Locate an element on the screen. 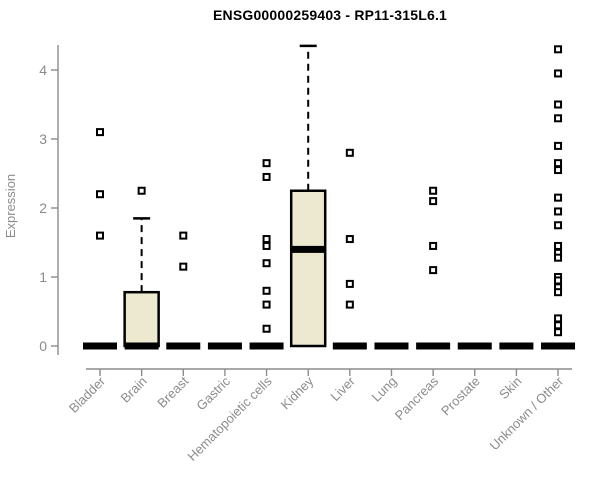 This screenshot has width=600, height=500. x-tick-label: Skin is located at coordinates (510, 388).